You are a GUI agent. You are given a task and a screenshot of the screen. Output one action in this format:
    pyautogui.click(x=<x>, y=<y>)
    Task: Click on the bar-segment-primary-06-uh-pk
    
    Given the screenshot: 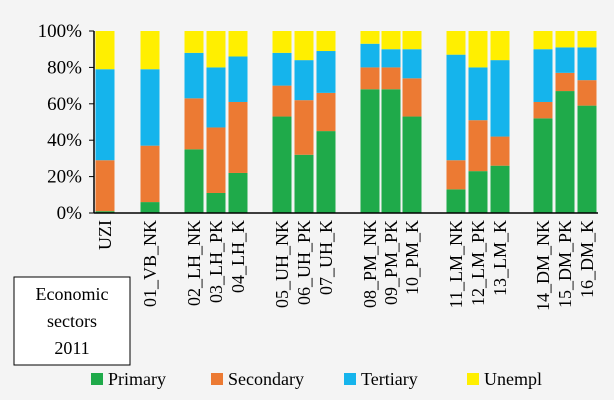 What is the action you would take?
    pyautogui.click(x=304, y=183)
    